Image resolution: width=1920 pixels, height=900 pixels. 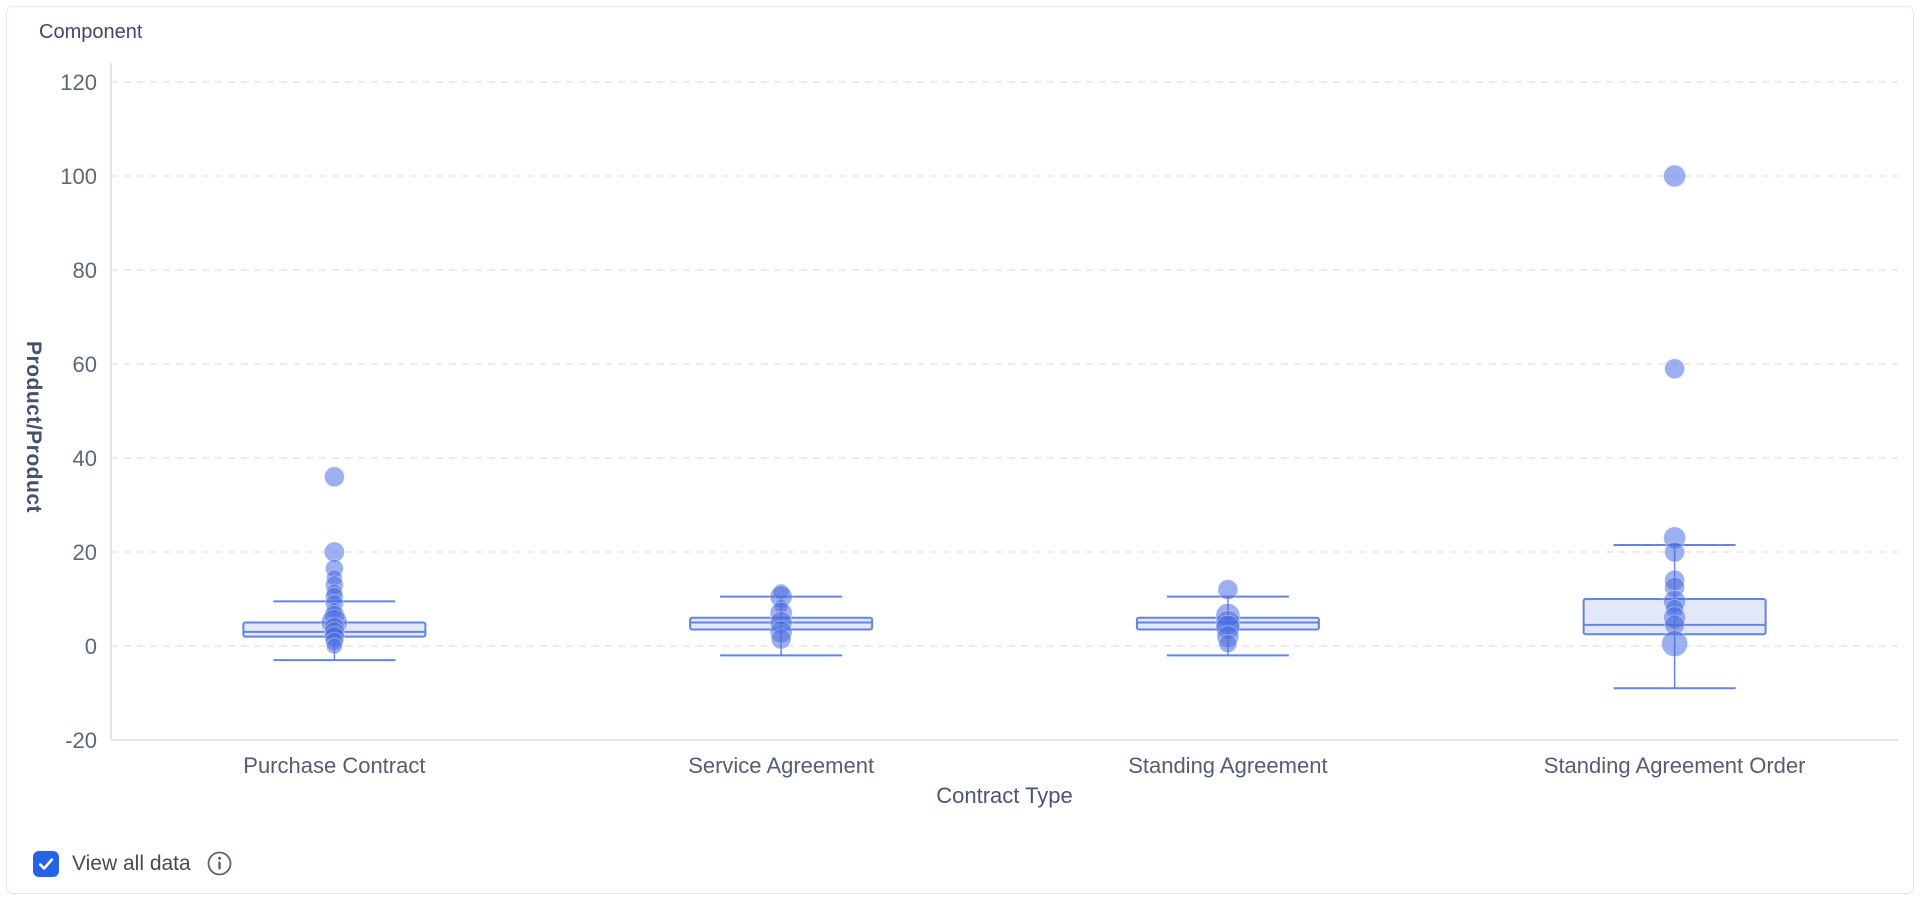 I want to click on y-axis-title: Product/Product, so click(x=33, y=427).